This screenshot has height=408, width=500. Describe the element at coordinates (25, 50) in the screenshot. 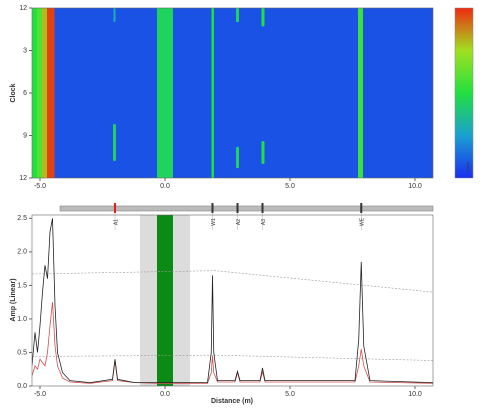

I see `y-tick-label: 3` at that location.